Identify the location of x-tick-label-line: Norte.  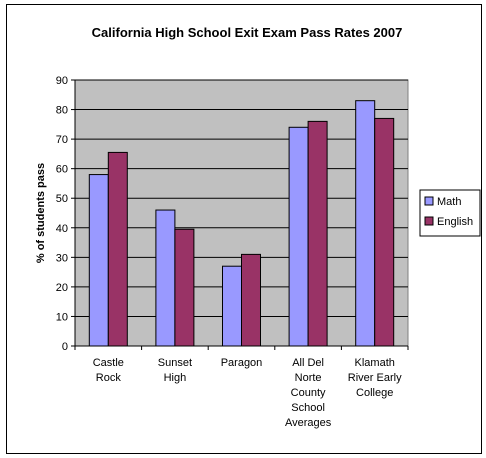
(308, 378).